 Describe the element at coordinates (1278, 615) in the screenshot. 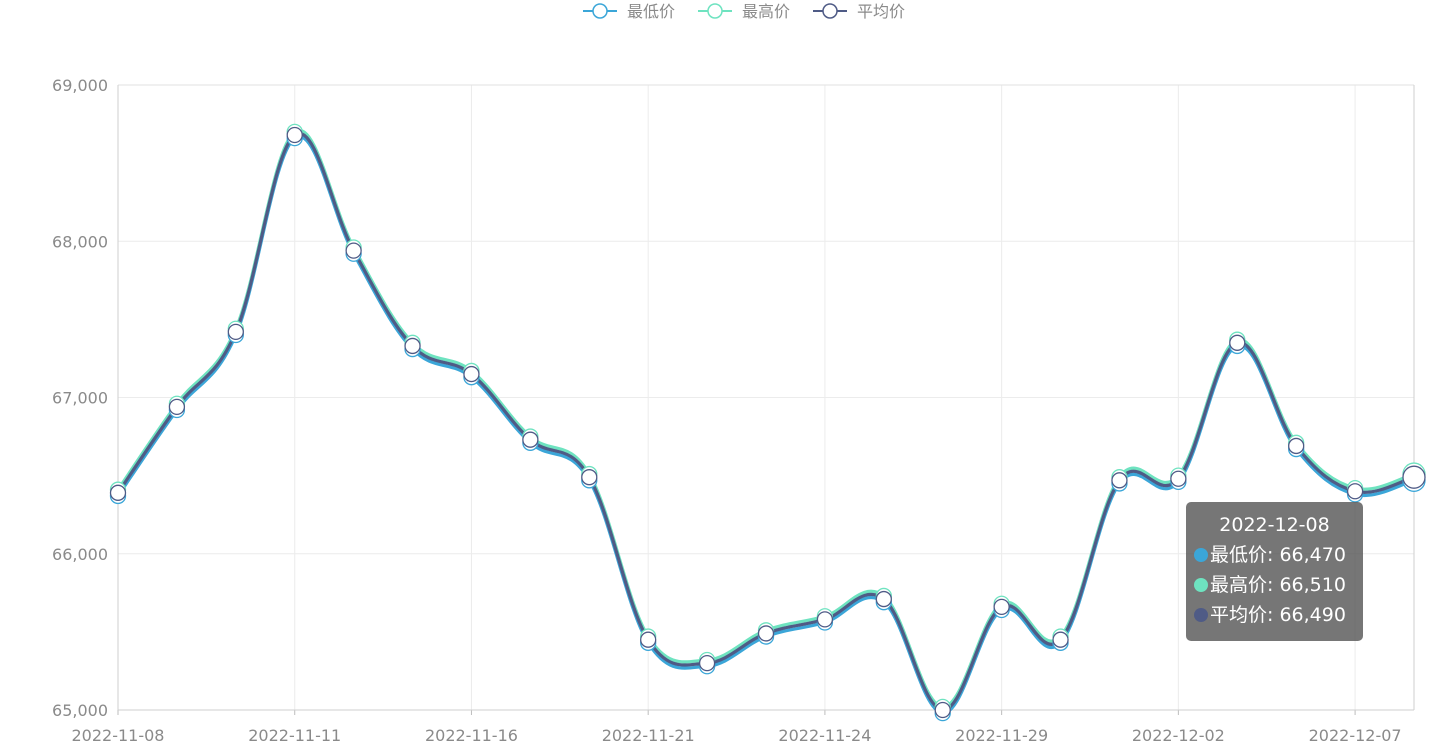

I see `tooltip-row-avg-label: 平均价: 66,490` at that location.